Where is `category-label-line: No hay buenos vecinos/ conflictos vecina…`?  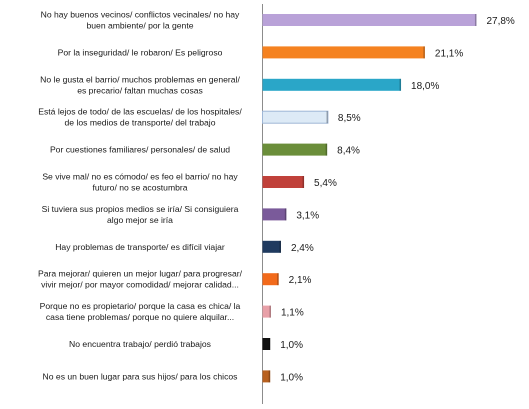
category-label-line: No hay buenos vecinos/ conflictos vecina… is located at coordinates (140, 15).